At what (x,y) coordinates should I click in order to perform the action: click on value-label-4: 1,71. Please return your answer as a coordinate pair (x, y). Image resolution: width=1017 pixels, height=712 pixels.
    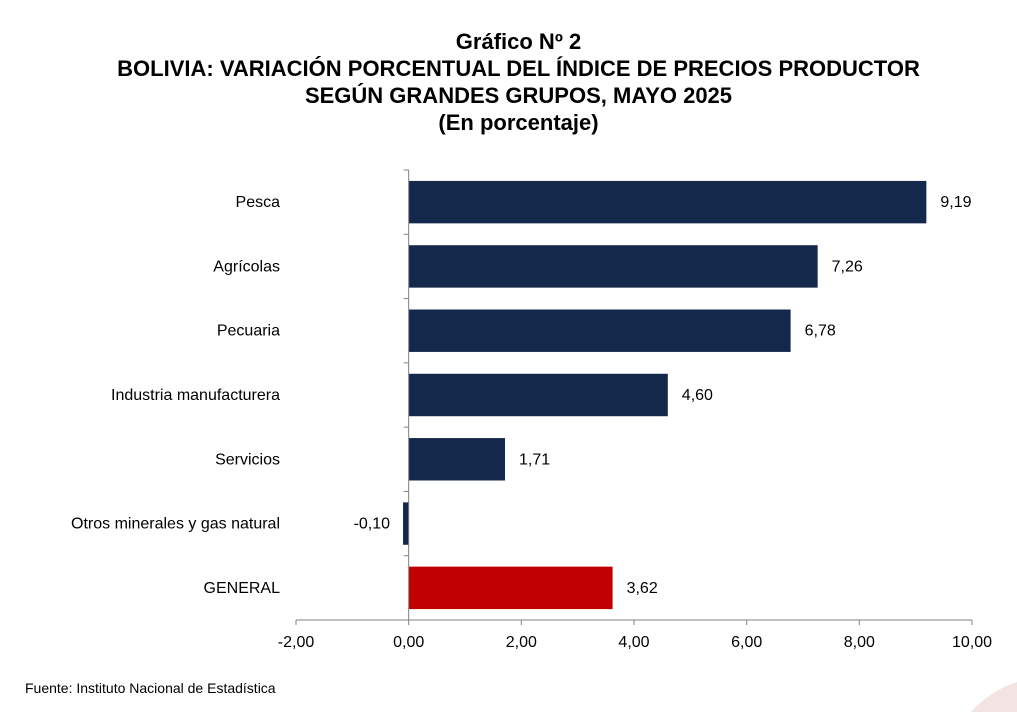
    Looking at the image, I should click on (534, 459).